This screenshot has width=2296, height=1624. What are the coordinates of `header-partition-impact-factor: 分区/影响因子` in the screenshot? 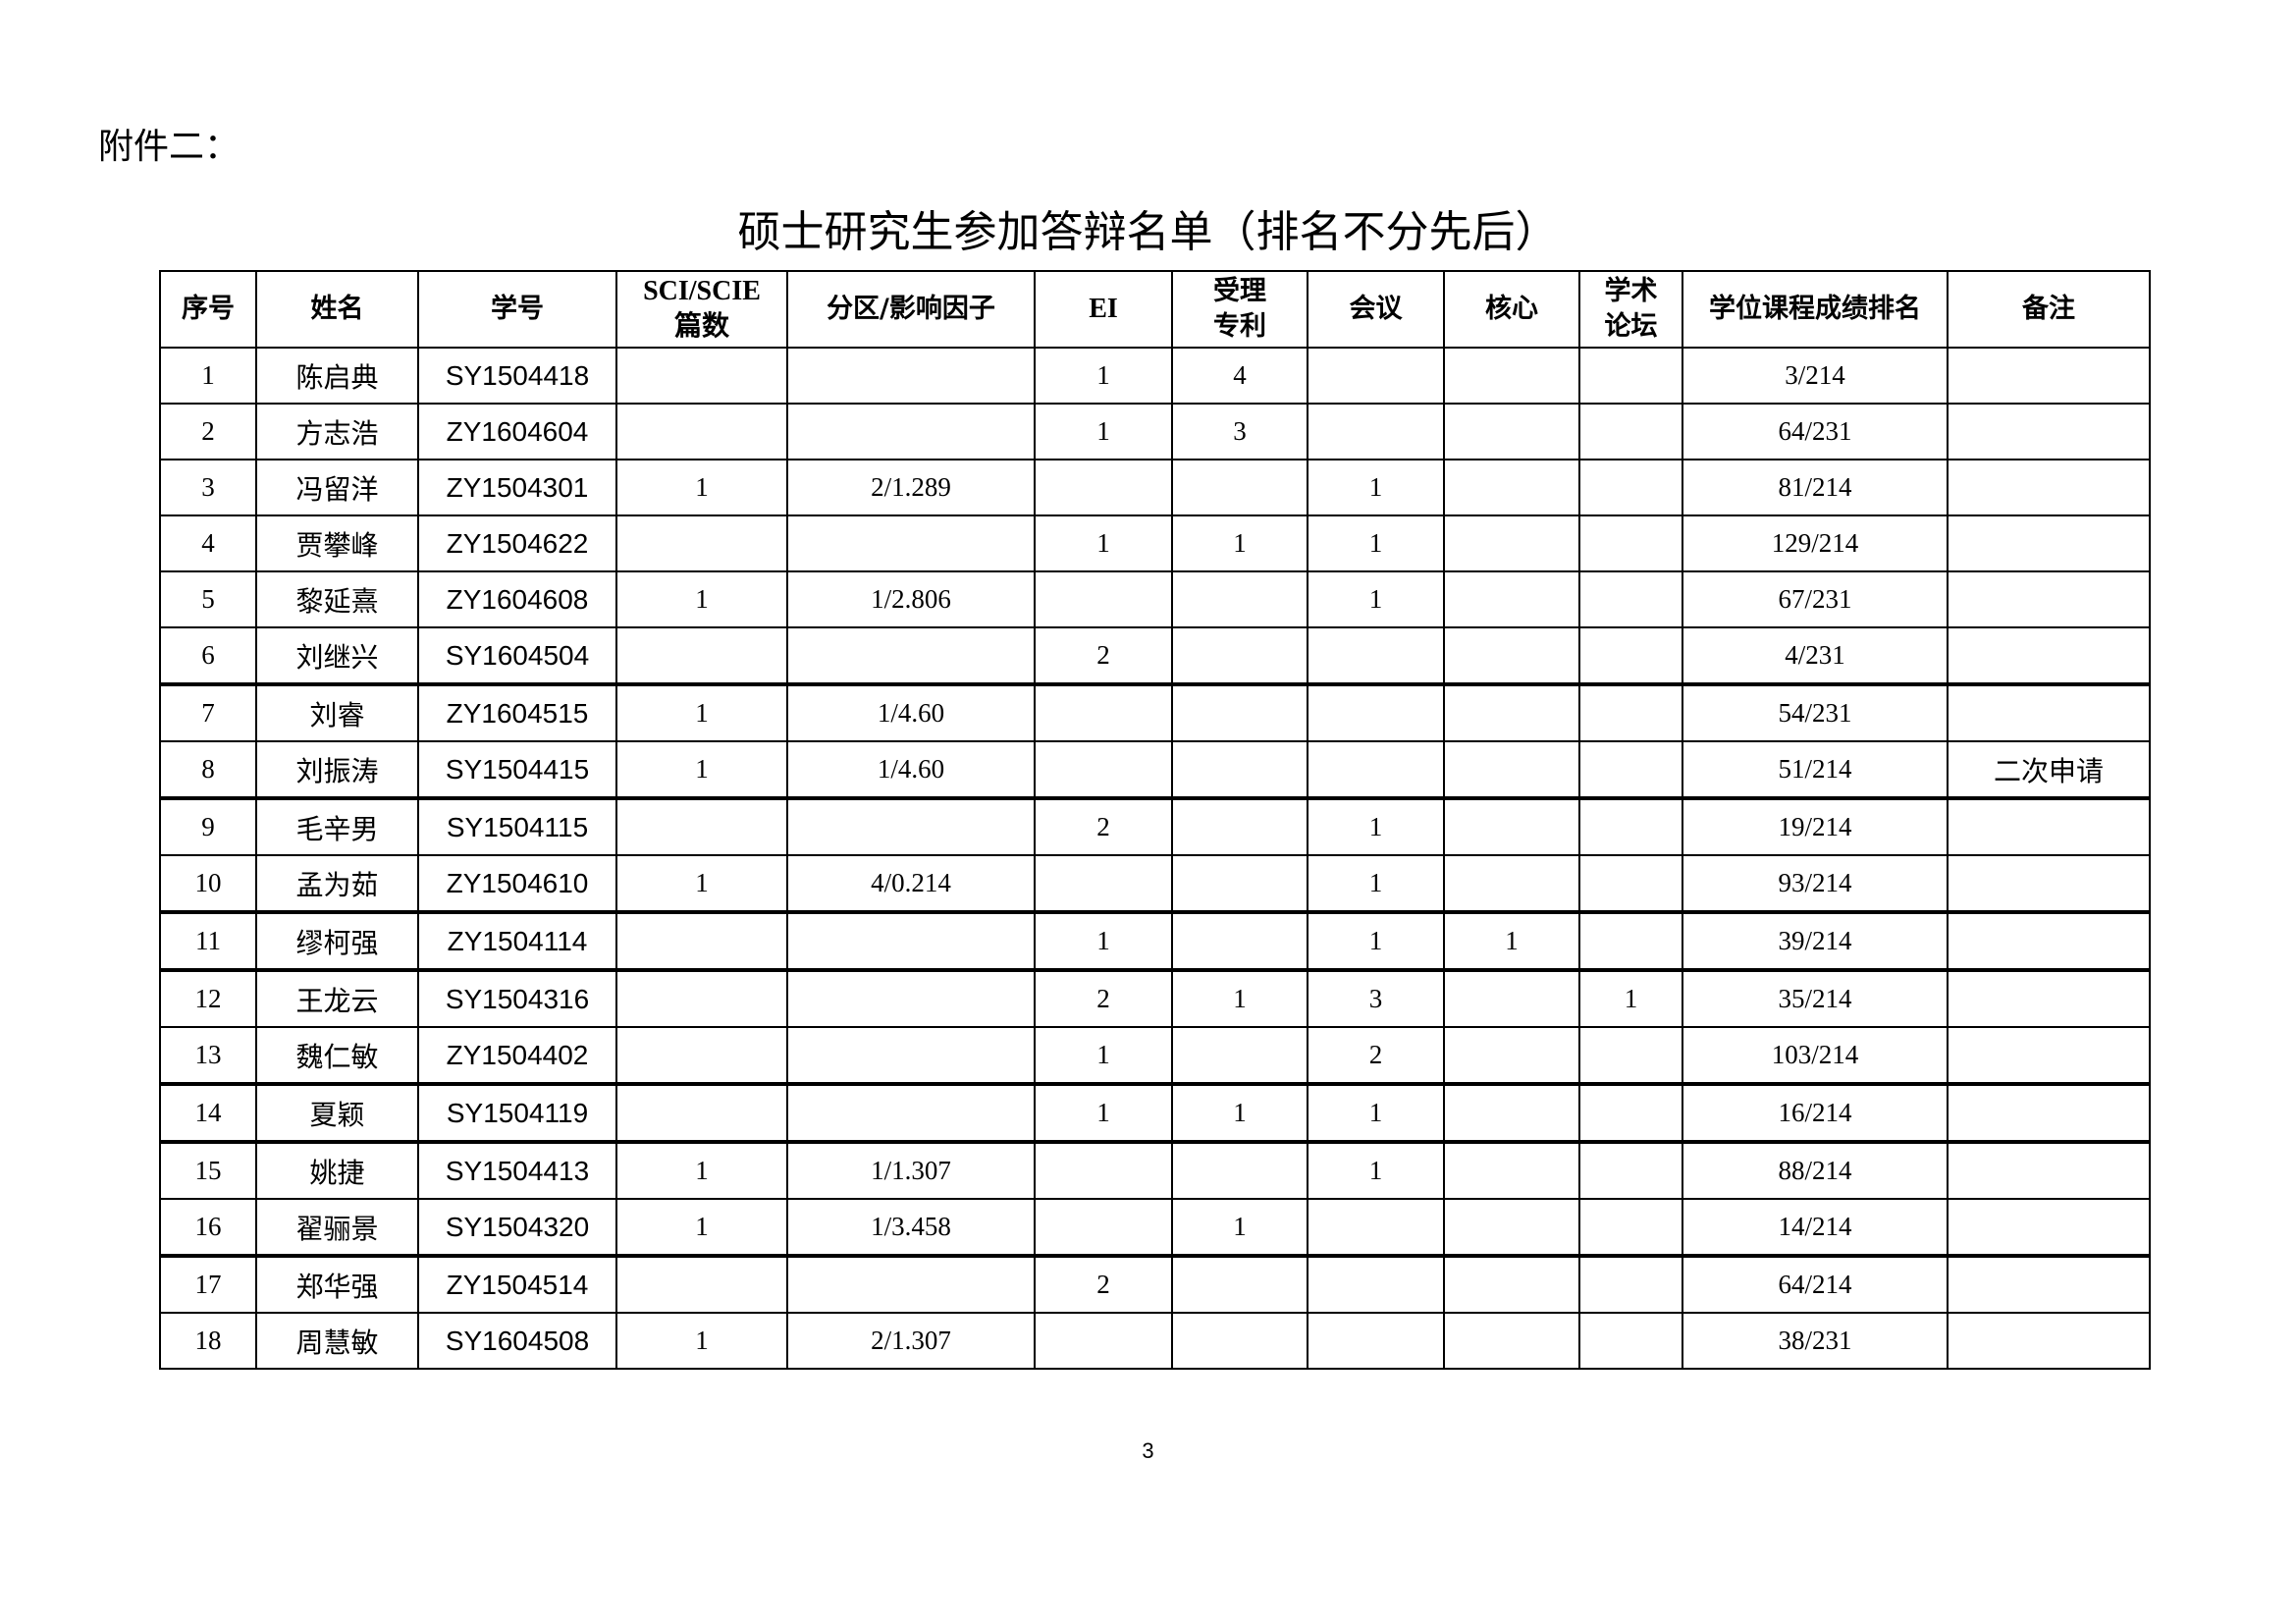 It's located at (911, 309).